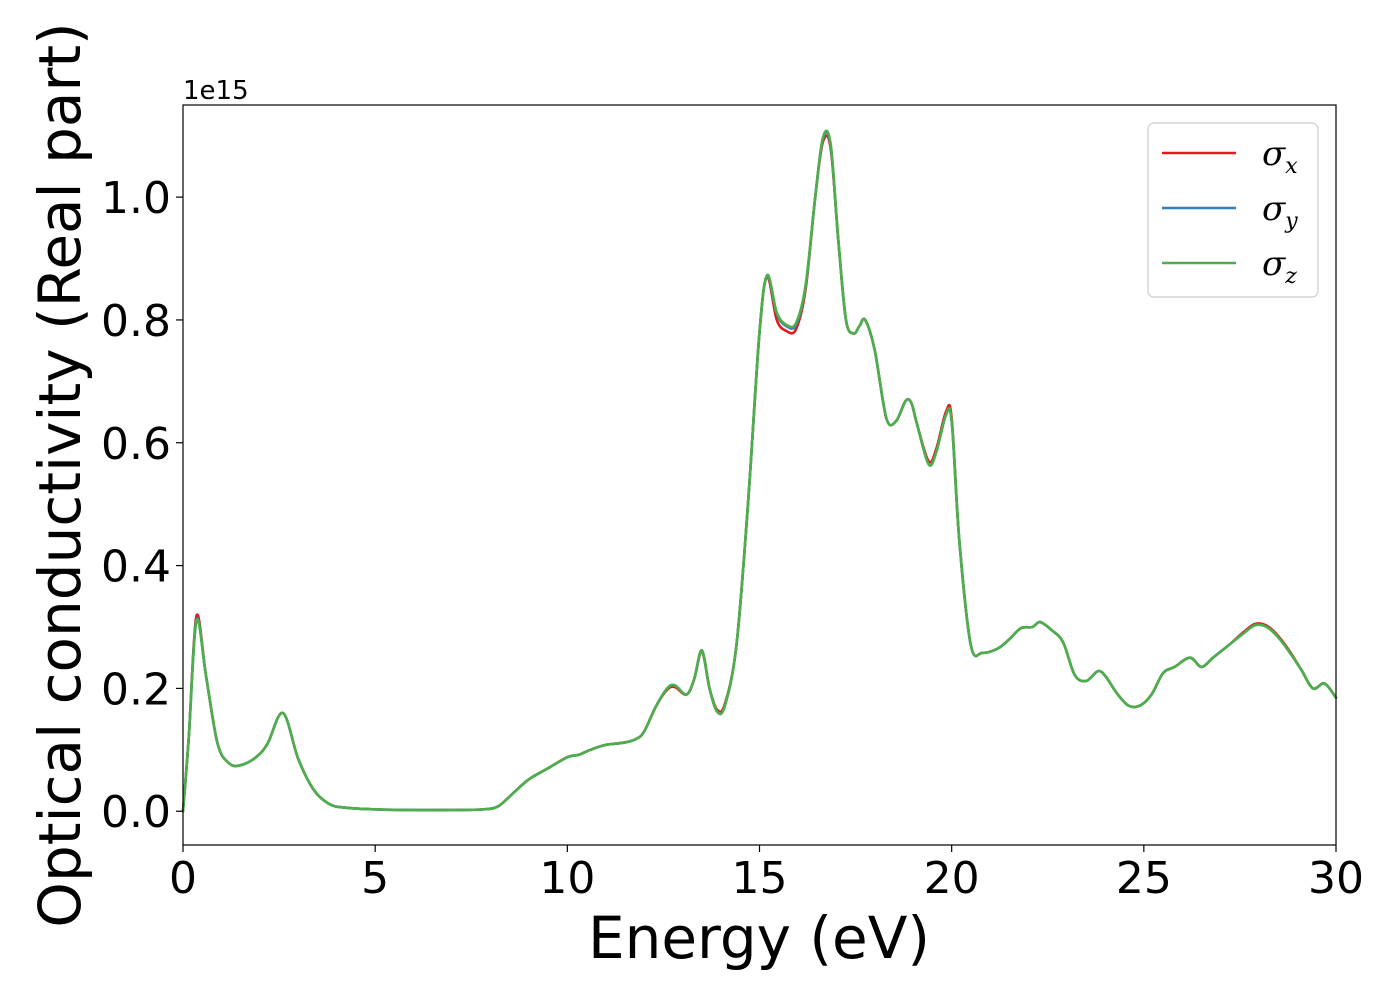 Image resolution: width=1400 pixels, height=1000 pixels. What do you see at coordinates (136, 567) in the screenshot?
I see `y-tick-label: 0.4` at bounding box center [136, 567].